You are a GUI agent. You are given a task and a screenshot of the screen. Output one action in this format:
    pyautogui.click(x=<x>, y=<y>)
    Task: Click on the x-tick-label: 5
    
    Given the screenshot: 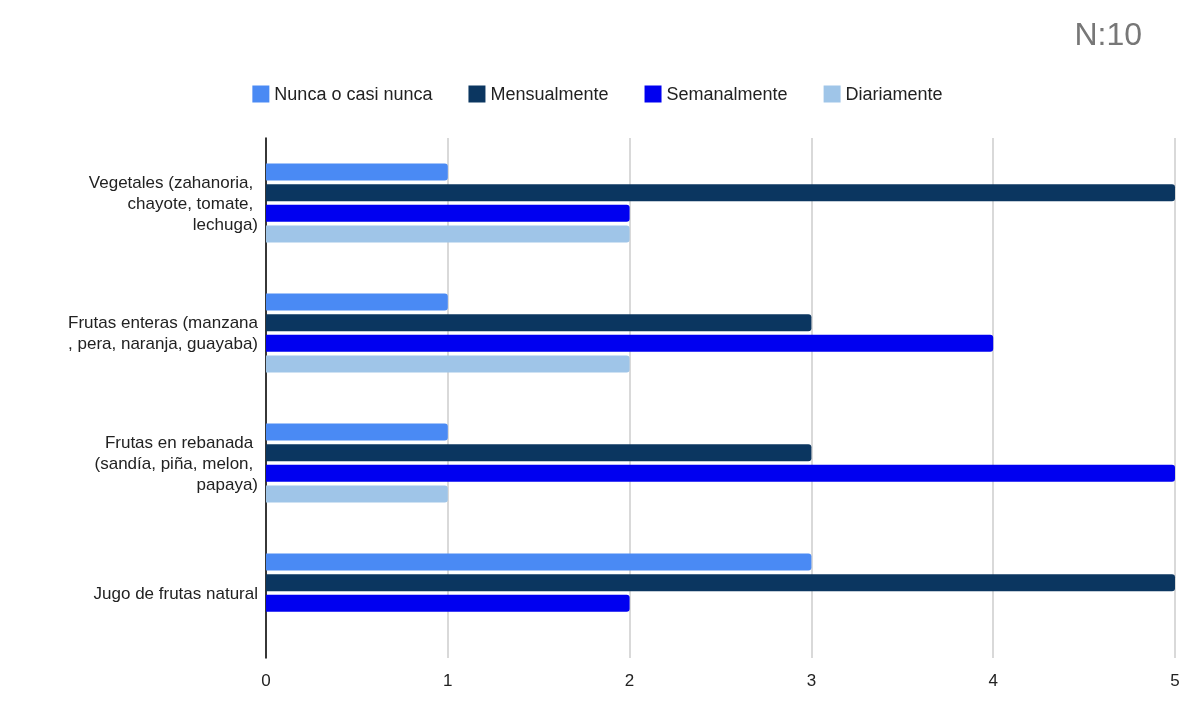 What is the action you would take?
    pyautogui.click(x=1175, y=680)
    